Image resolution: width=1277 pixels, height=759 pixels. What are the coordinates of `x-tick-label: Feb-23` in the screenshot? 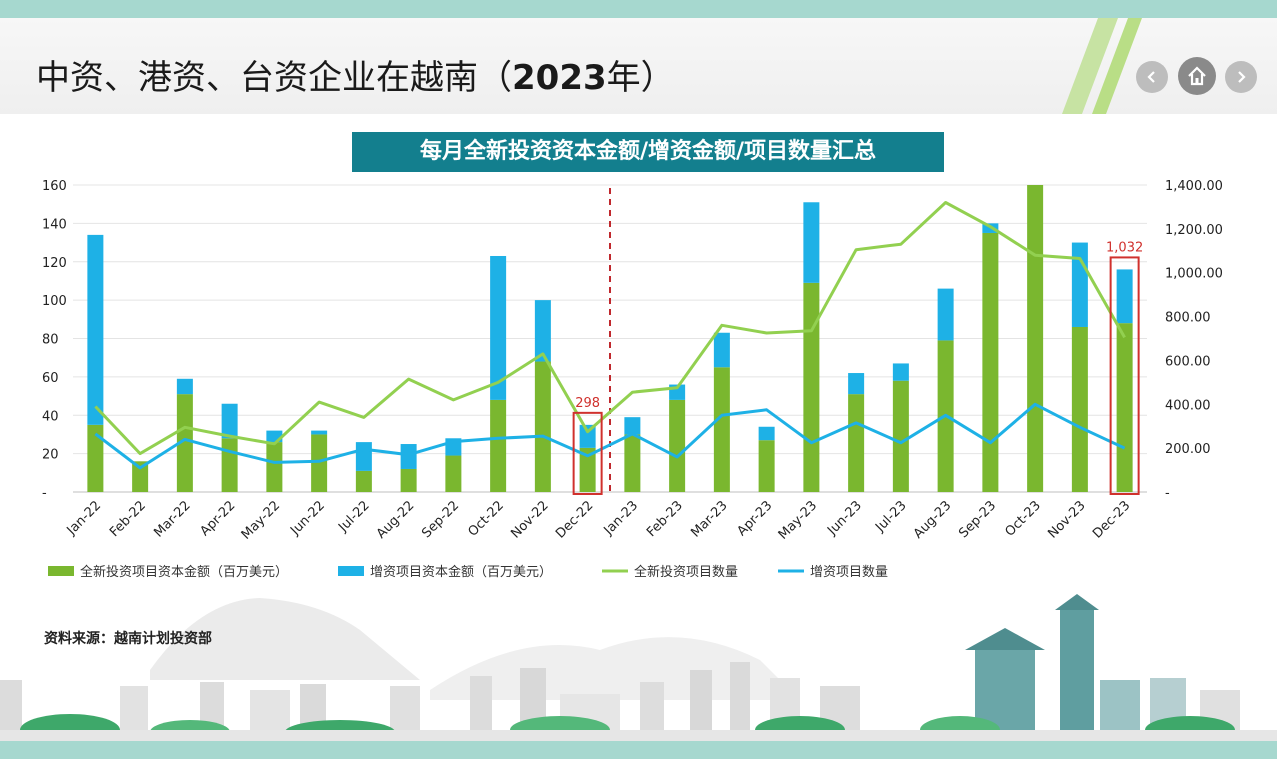 It's located at (665, 519).